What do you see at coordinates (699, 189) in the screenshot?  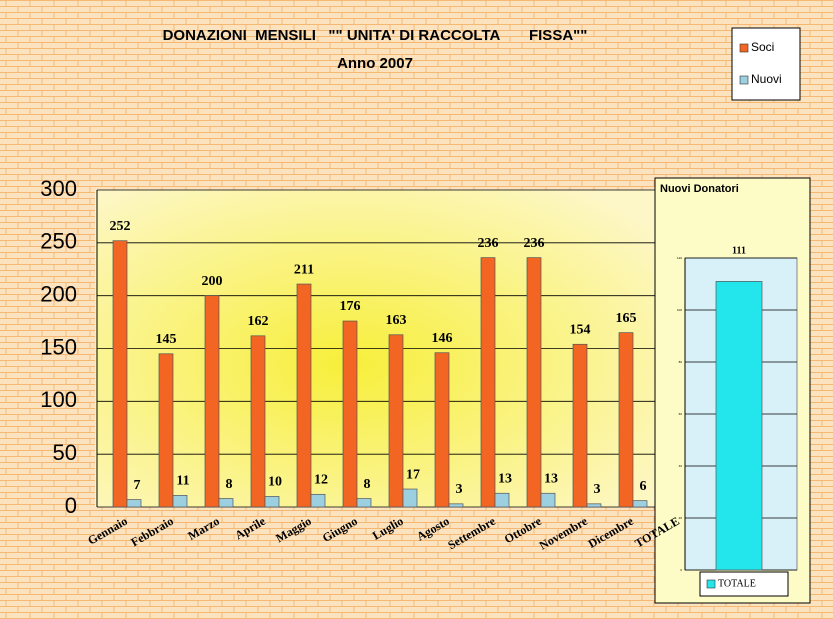 I see `inset-title: Nuovi Donatori` at bounding box center [699, 189].